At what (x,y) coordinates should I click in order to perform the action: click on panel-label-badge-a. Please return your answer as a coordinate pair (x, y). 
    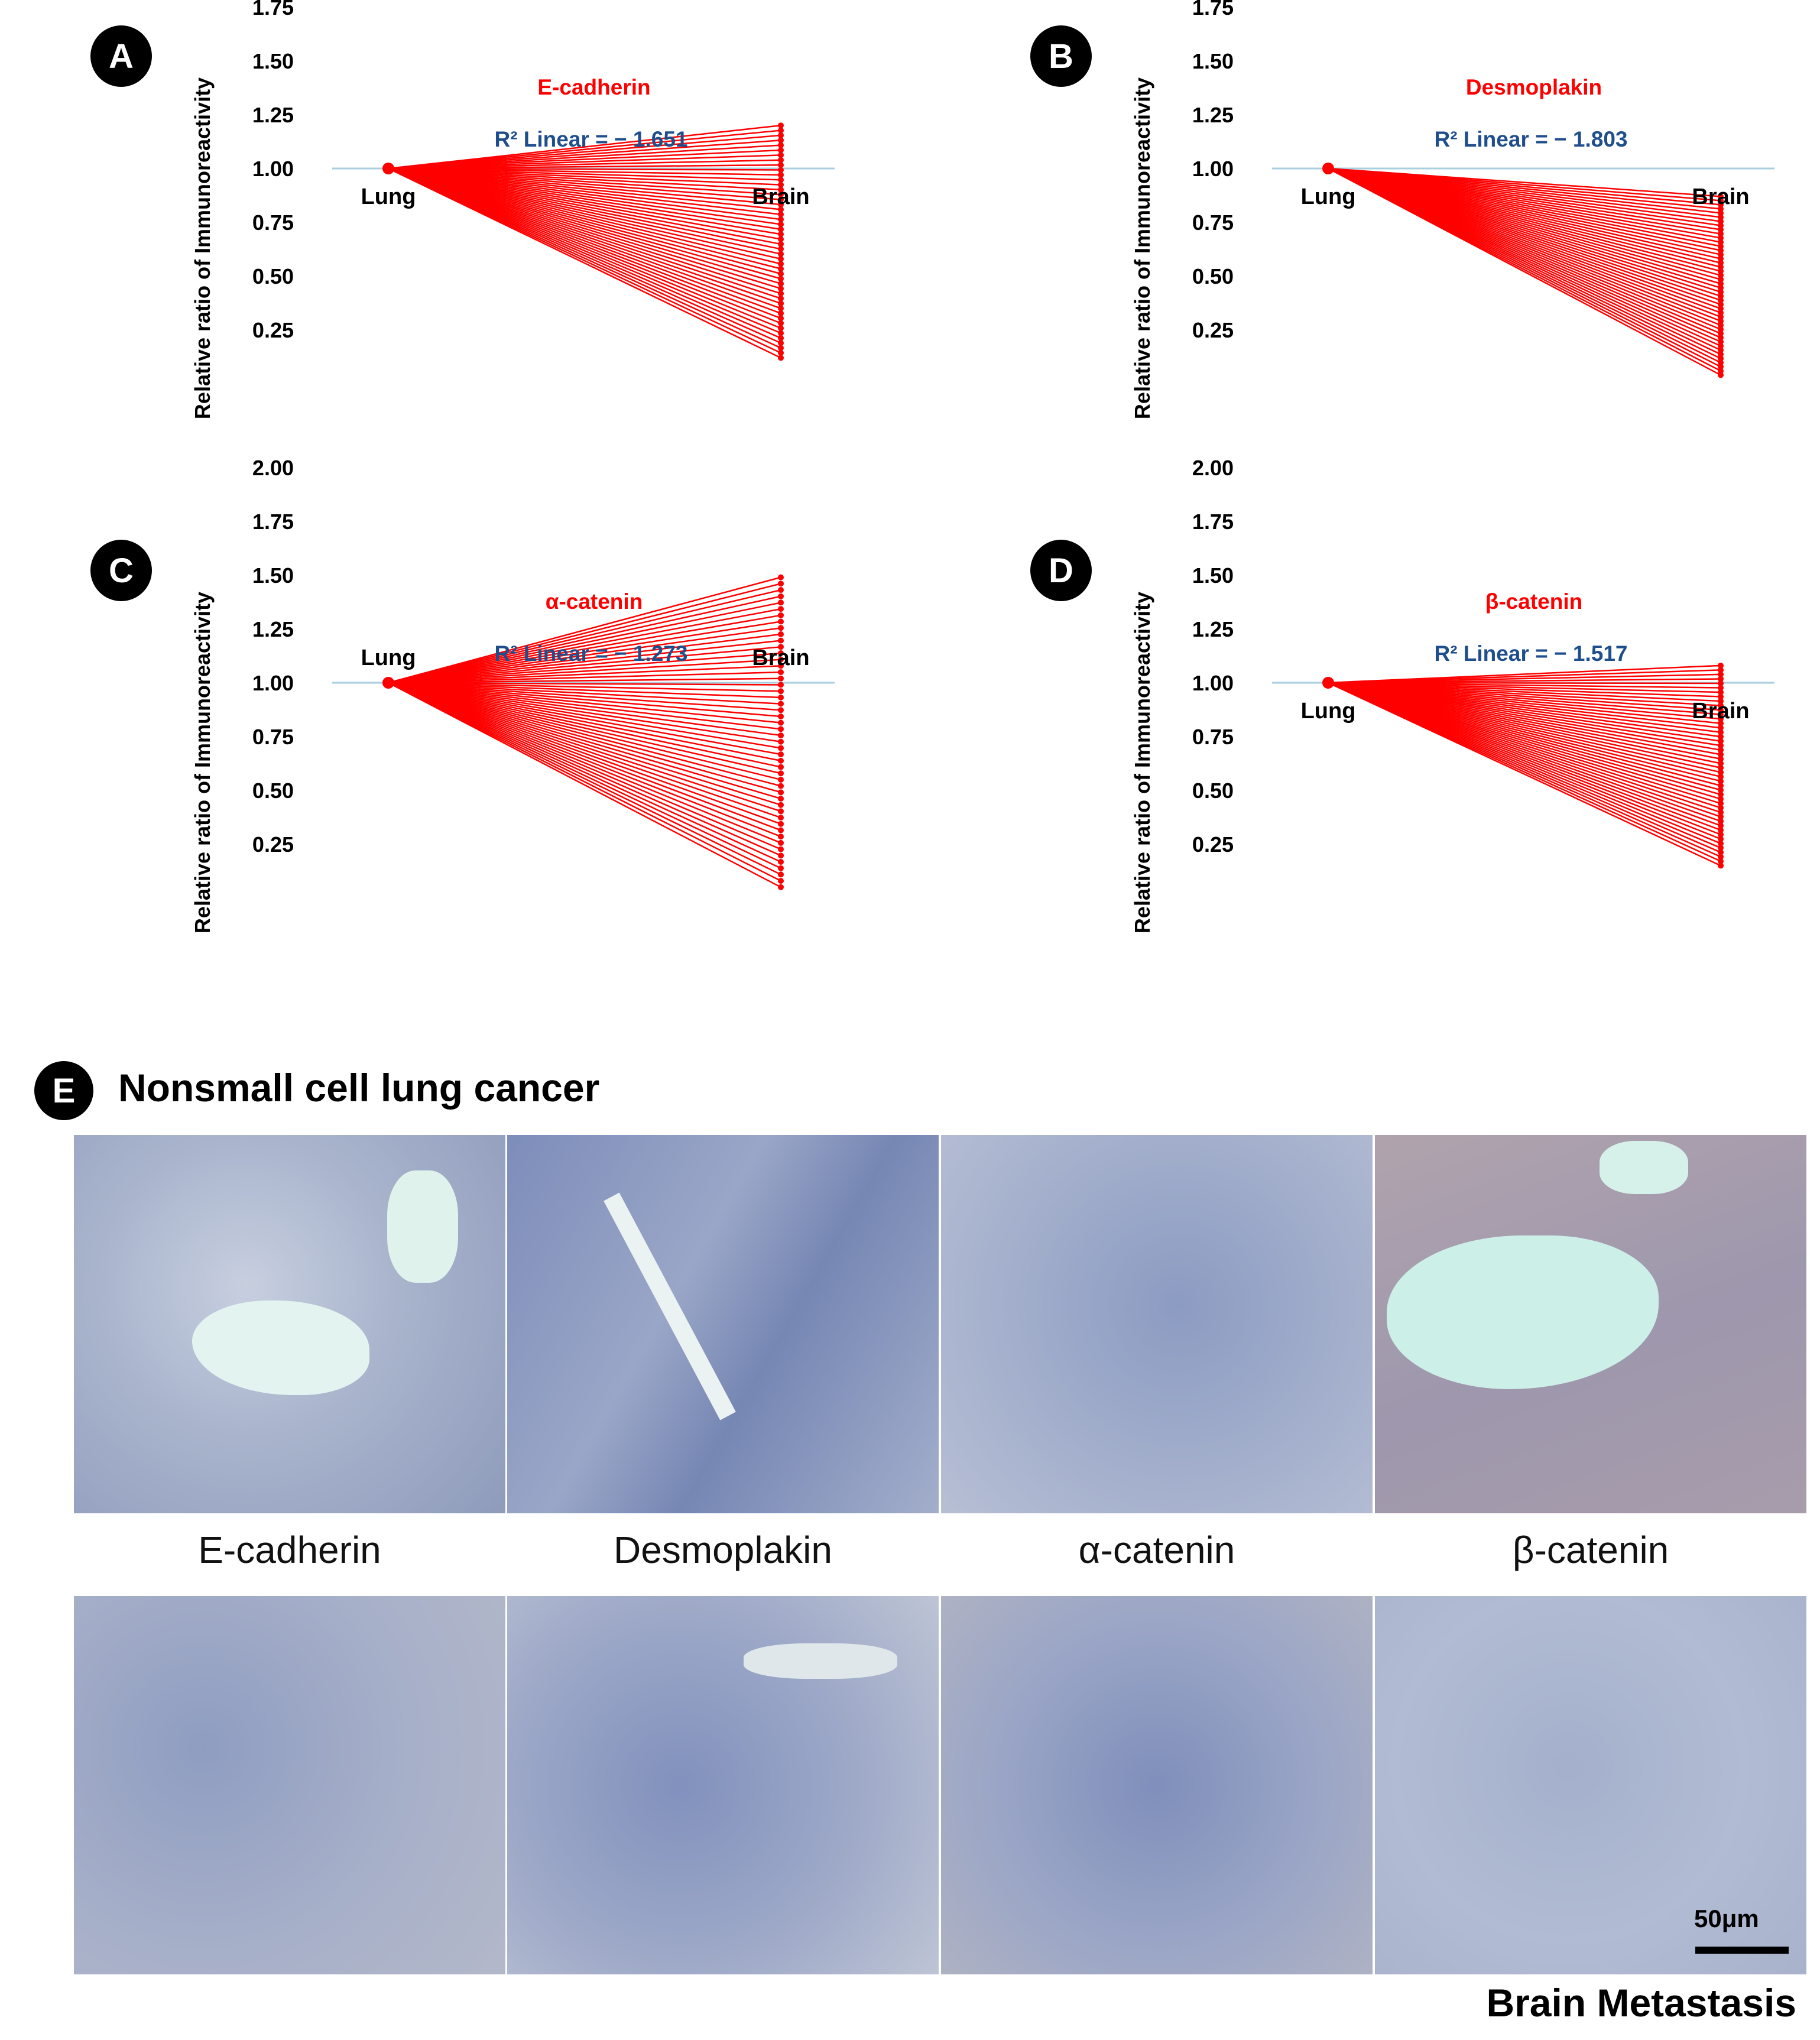
    Looking at the image, I should click on (121, 56).